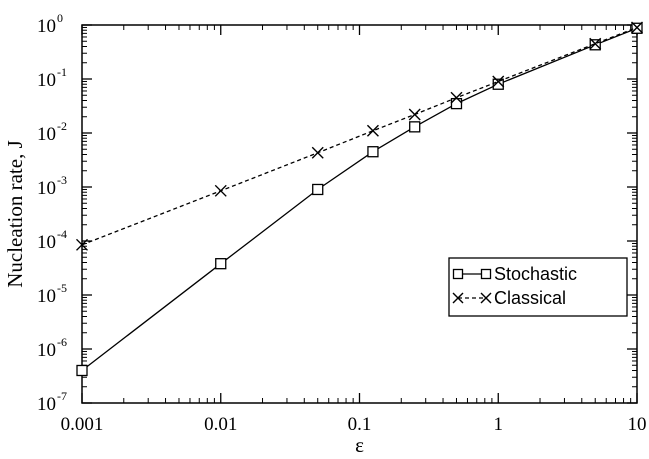 The width and height of the screenshot is (649, 459). What do you see at coordinates (62, 342) in the screenshot?
I see `y-tick-exponent: -6` at bounding box center [62, 342].